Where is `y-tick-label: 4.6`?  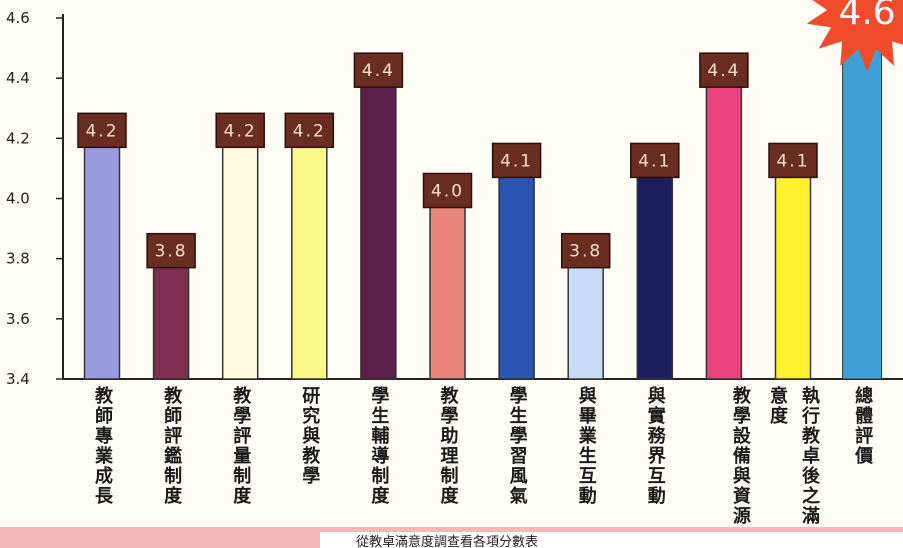 y-tick-label: 4.6 is located at coordinates (18, 18).